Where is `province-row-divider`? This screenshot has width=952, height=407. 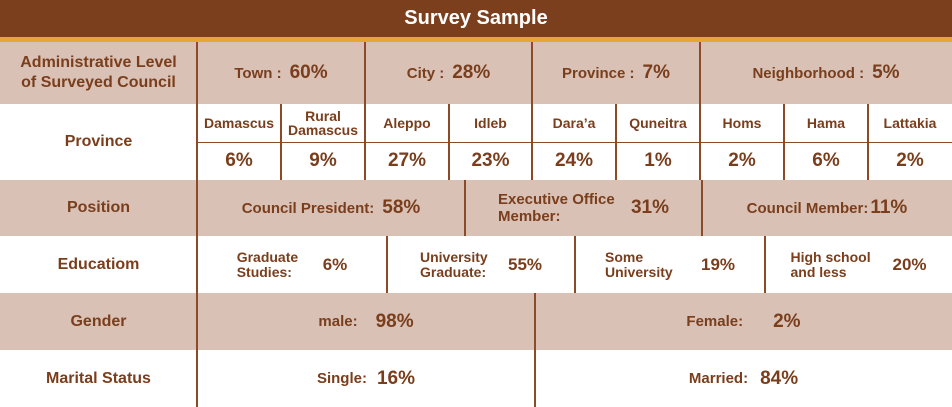 province-row-divider is located at coordinates (574, 142).